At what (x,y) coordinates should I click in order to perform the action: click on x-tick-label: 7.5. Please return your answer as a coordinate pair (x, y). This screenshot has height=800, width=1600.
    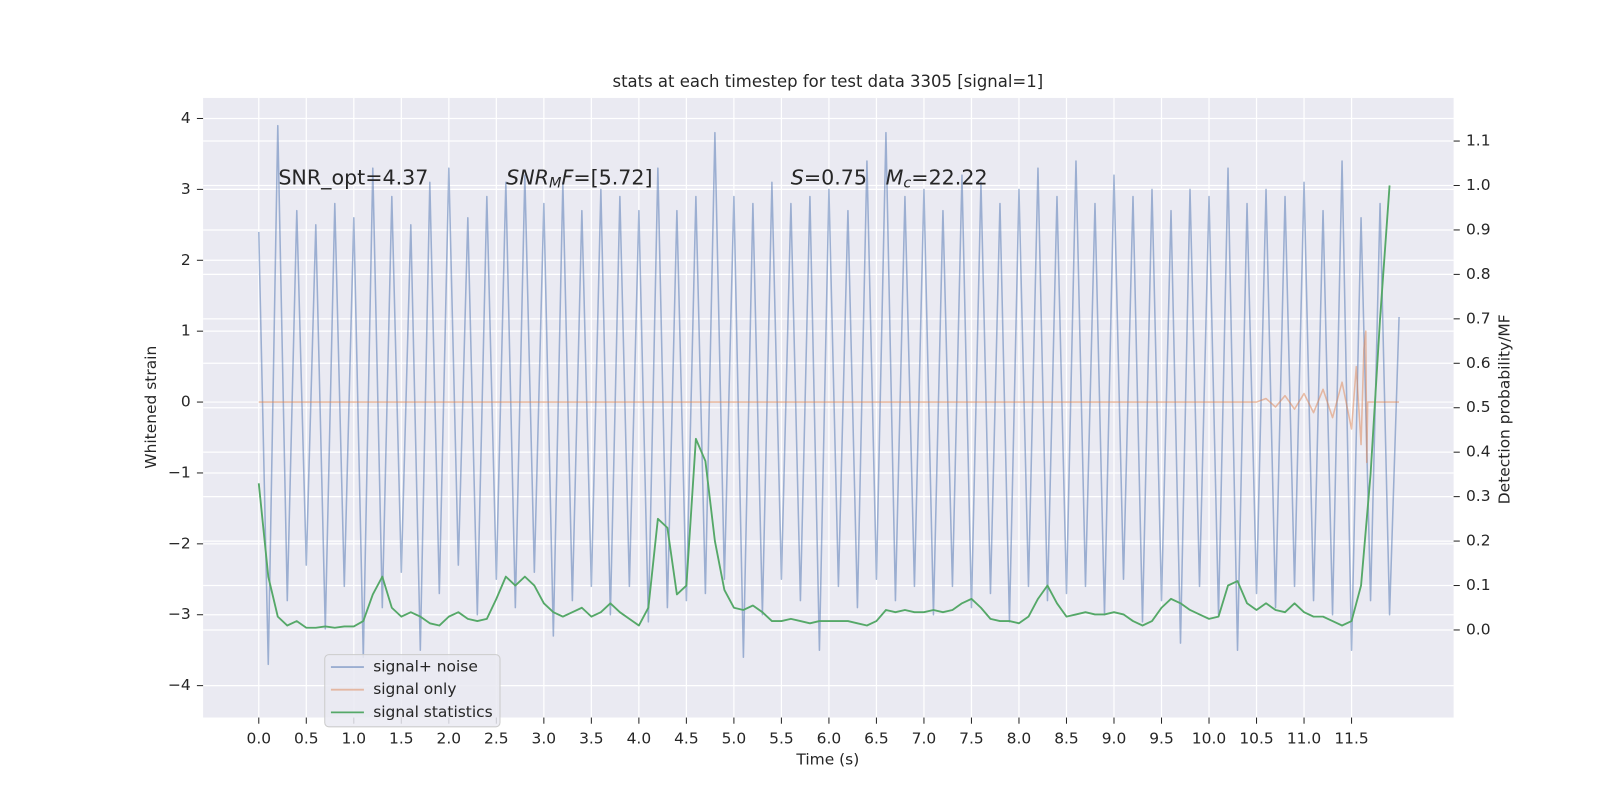
    Looking at the image, I should click on (971, 739).